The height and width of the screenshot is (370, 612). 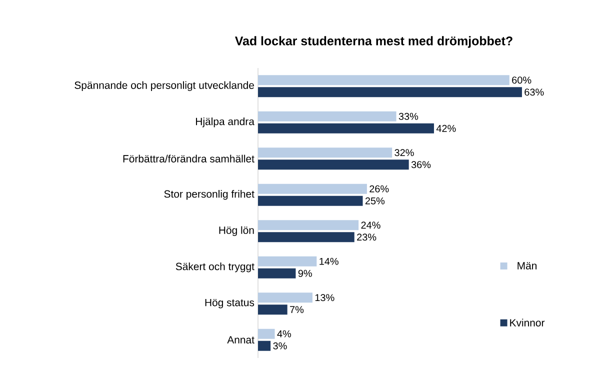 What do you see at coordinates (408, 116) in the screenshot?
I see `data-label: 33%` at bounding box center [408, 116].